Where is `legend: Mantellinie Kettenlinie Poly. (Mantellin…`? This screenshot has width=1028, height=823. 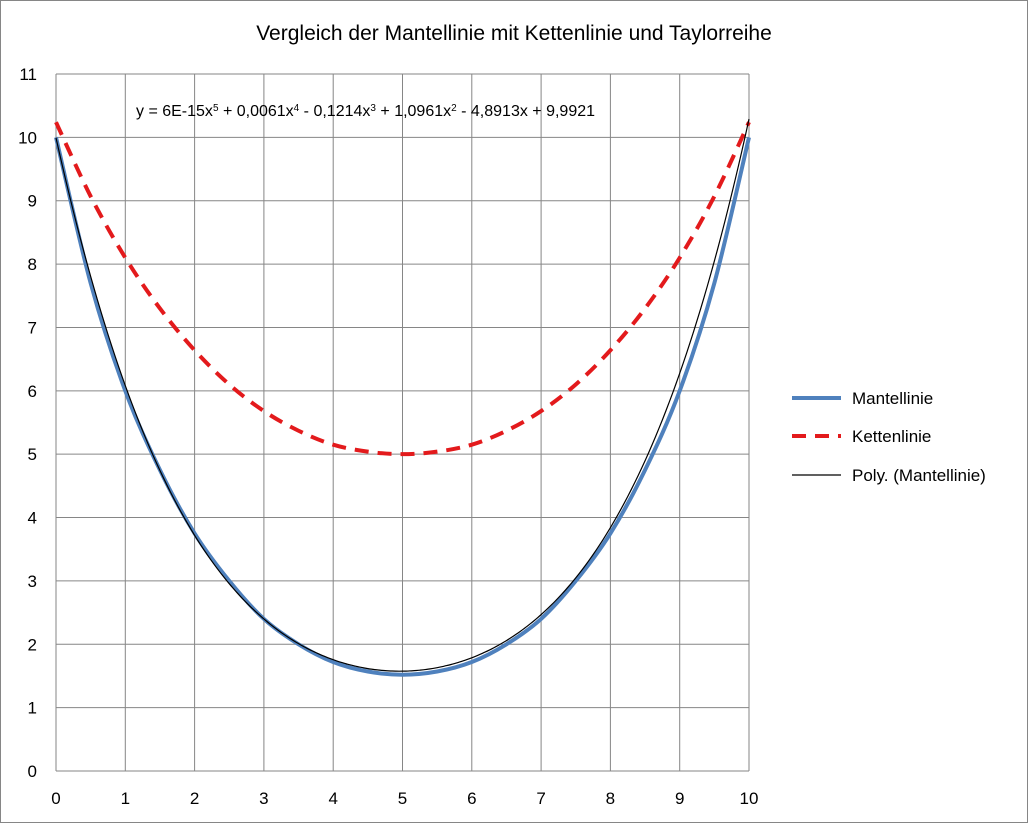 legend: Mantellinie Kettenlinie Poly. (Mantellin… is located at coordinates (889, 437).